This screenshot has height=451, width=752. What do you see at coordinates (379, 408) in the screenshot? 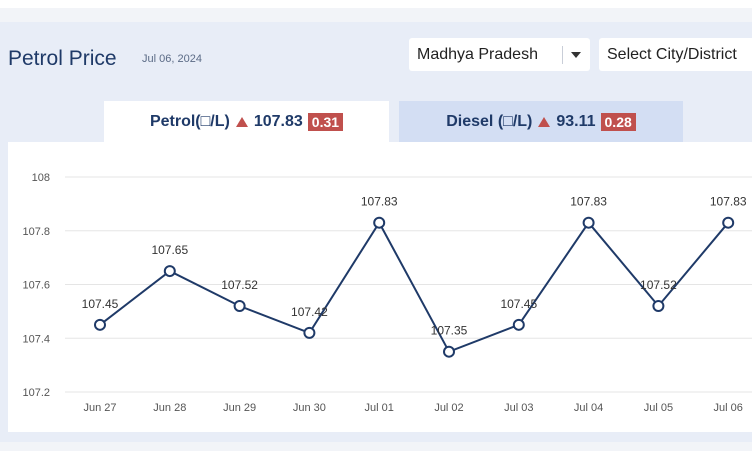
I see `x-tick-label: Jul 01` at bounding box center [379, 408].